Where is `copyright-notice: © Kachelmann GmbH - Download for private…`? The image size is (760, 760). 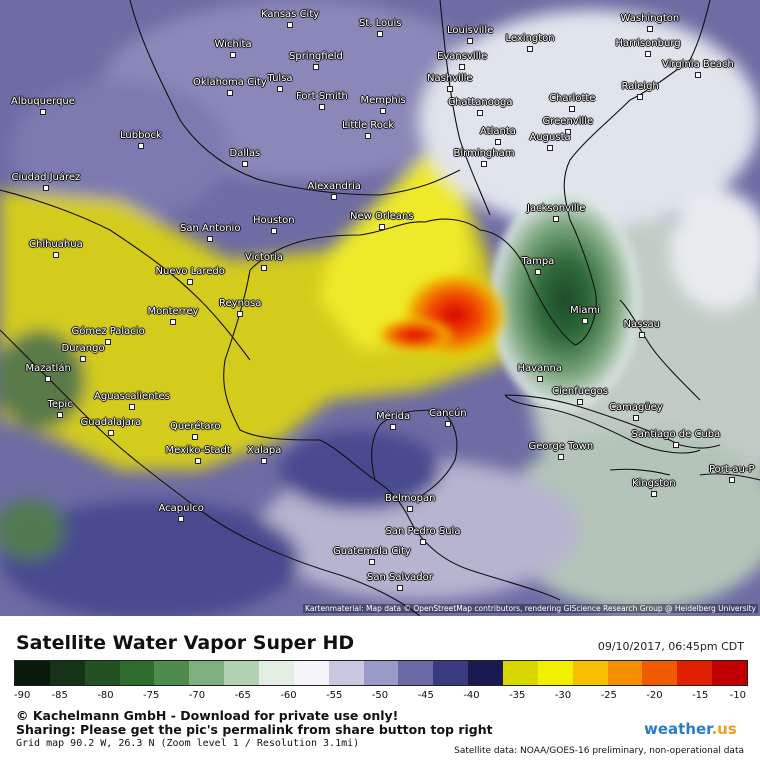 copyright-notice: © Kachelmann GmbH - Download for private… is located at coordinates (207, 715).